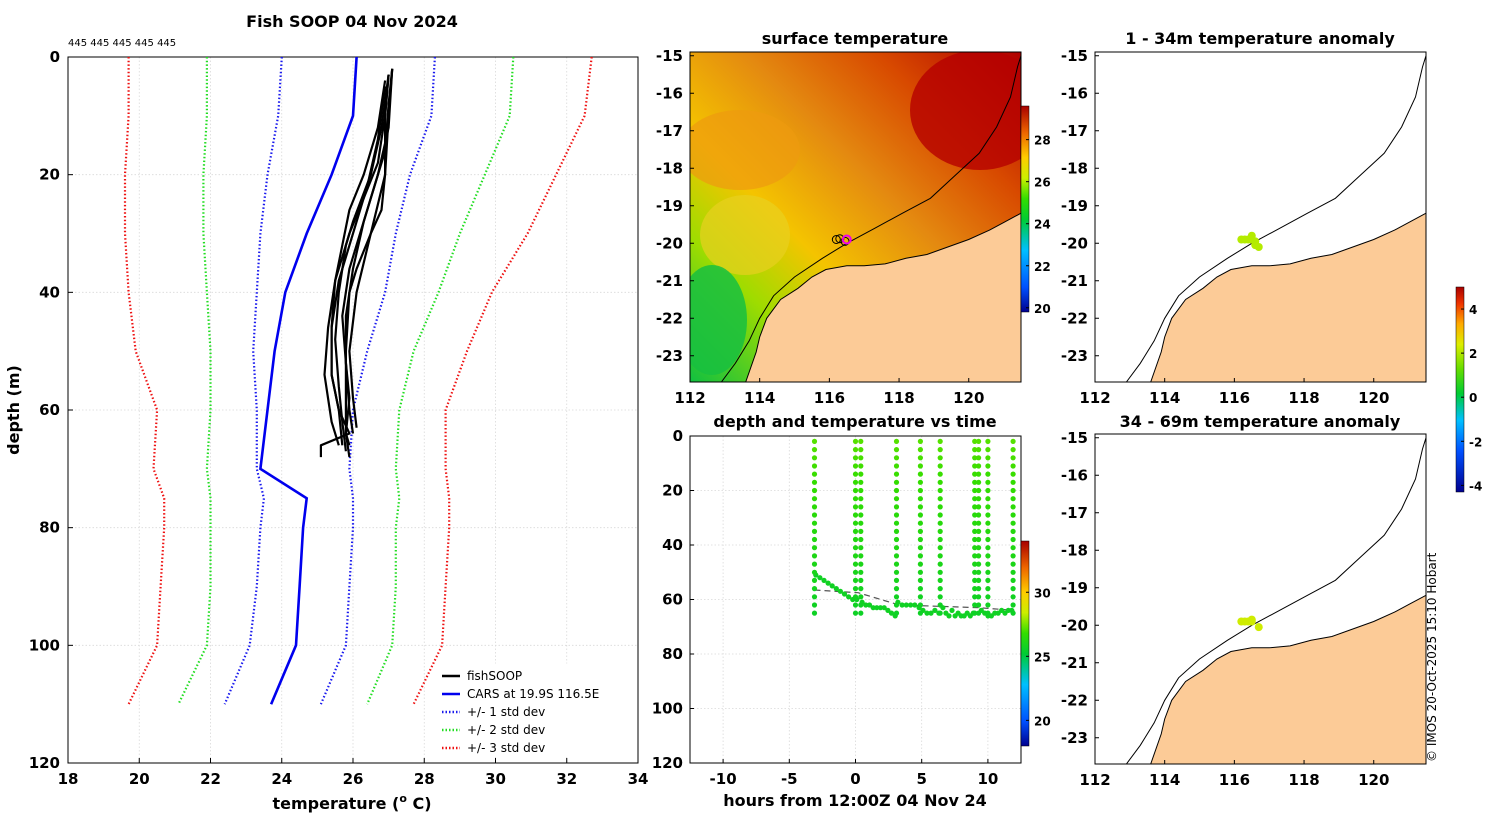  What do you see at coordinates (1074, 550) in the screenshot?
I see `anomaly-bottom-ytick-label: -18` at bounding box center [1074, 550].